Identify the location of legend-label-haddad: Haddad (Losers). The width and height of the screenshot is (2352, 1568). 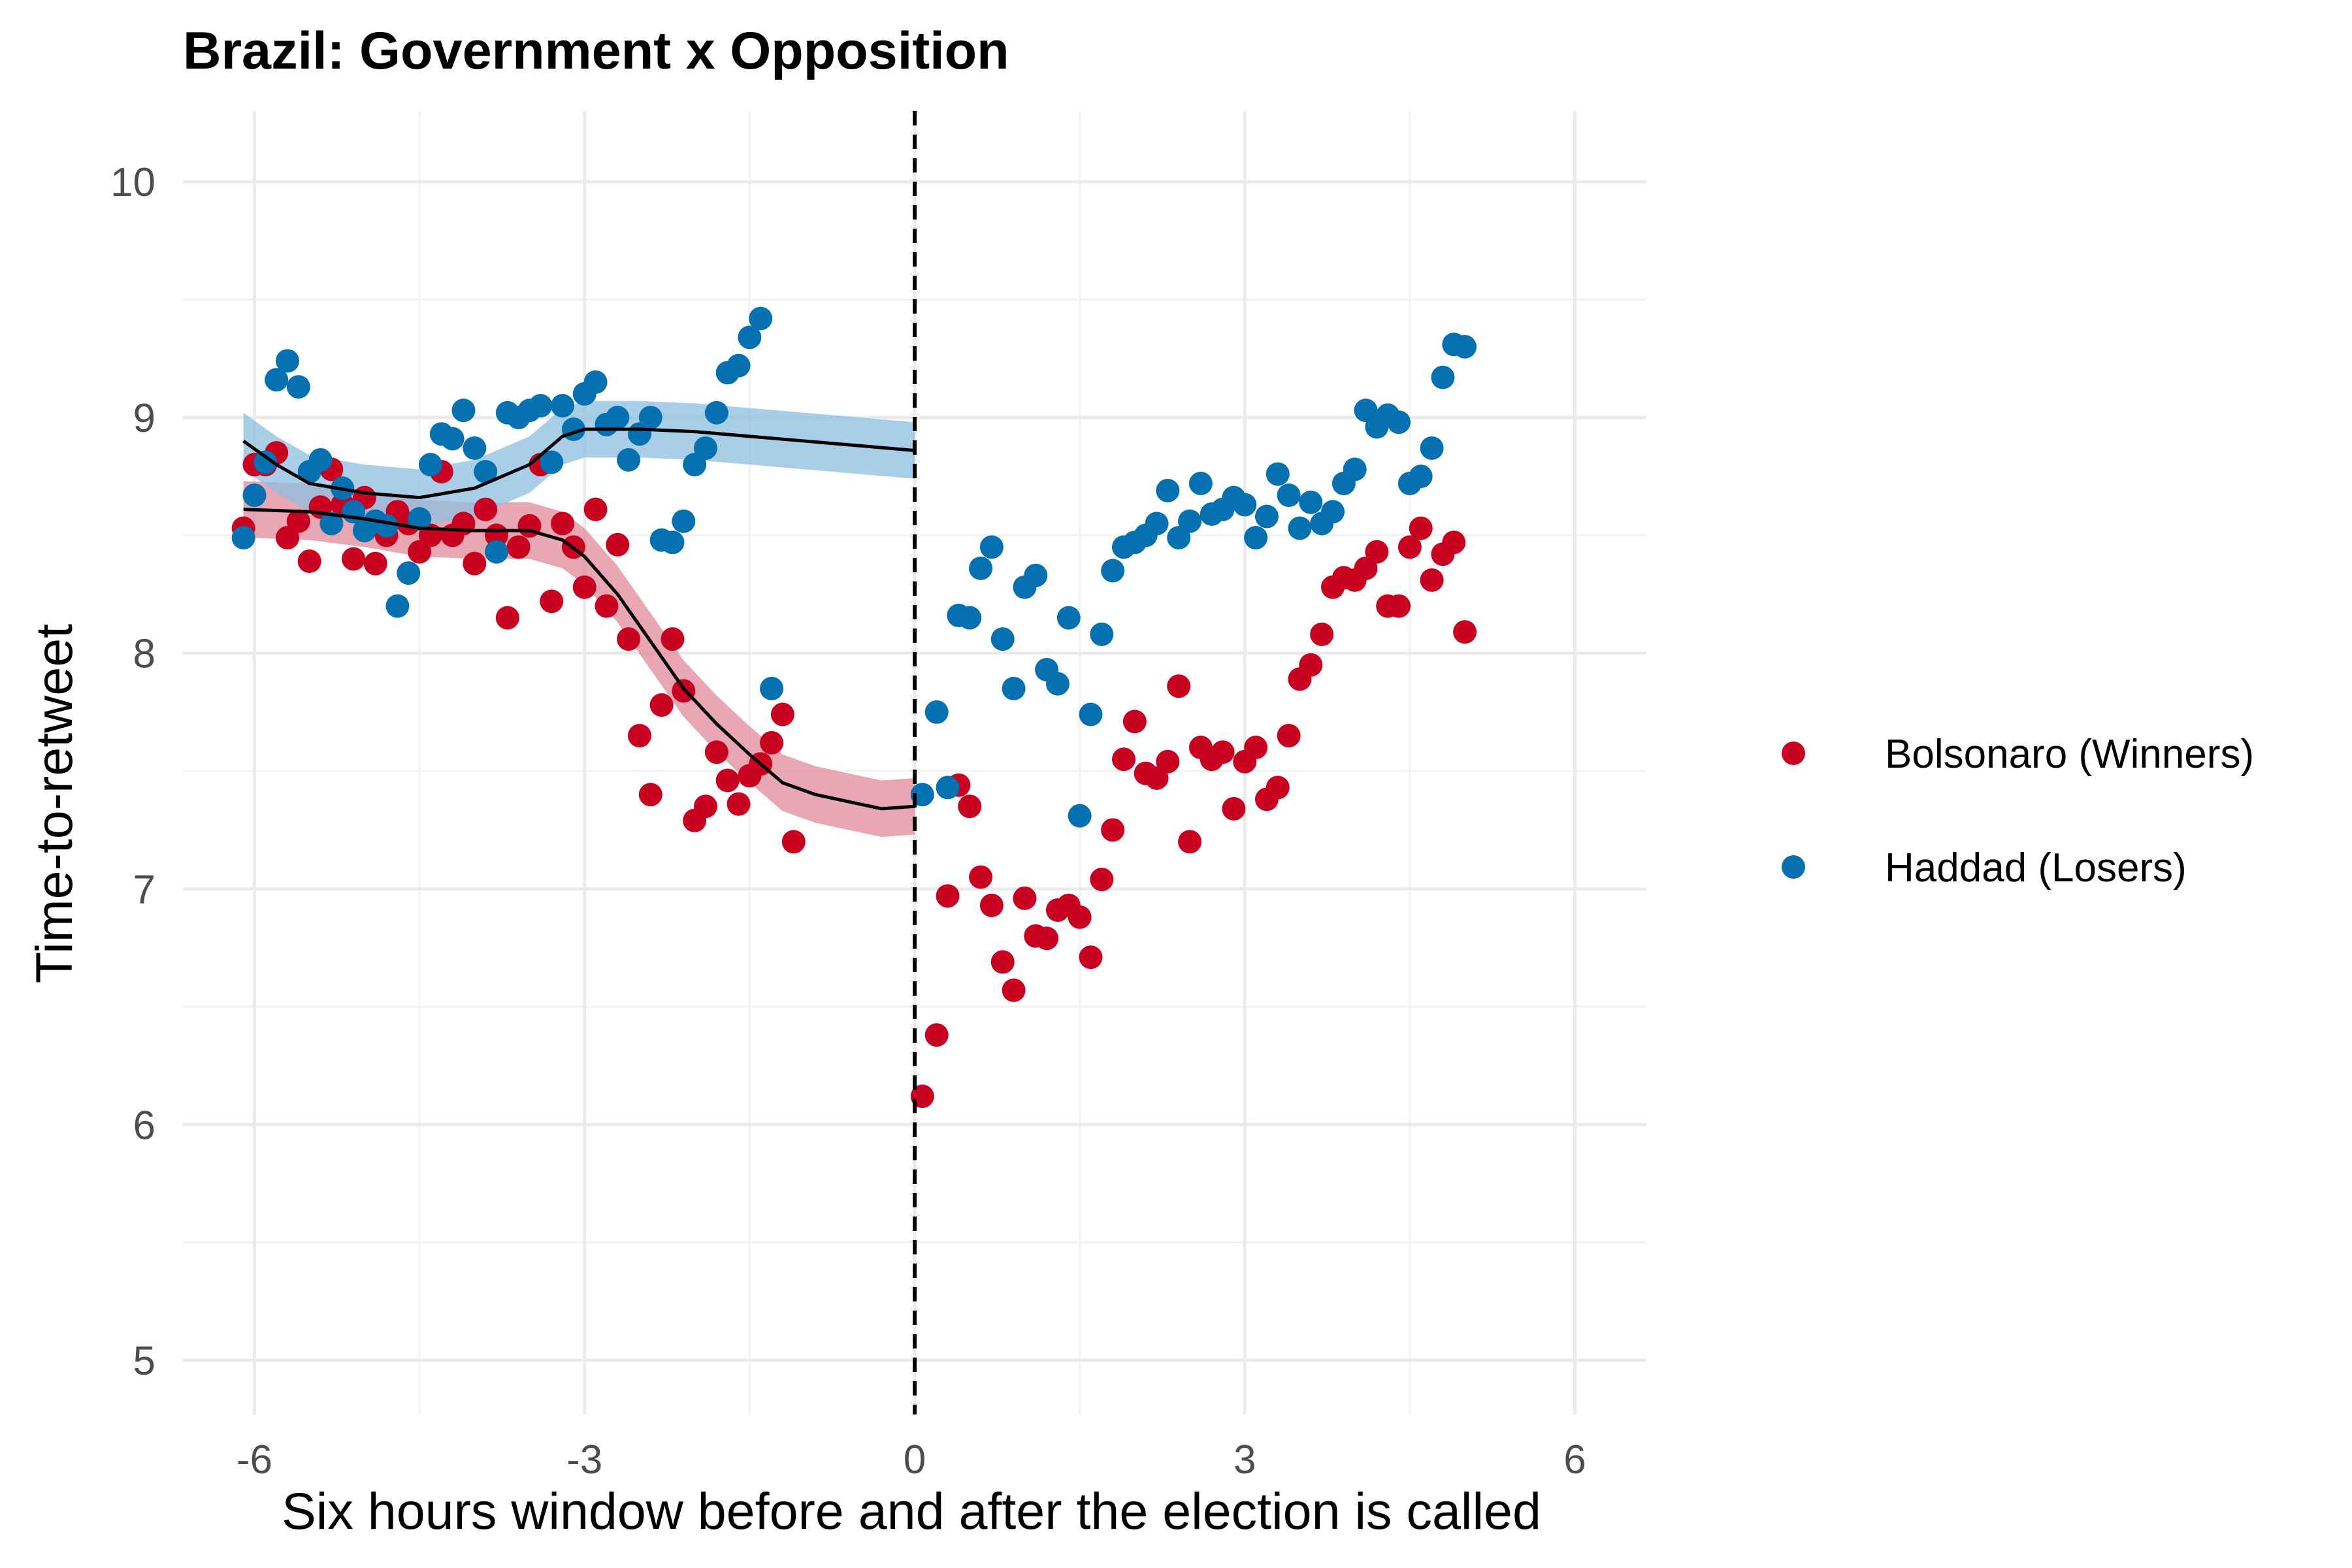
(2036, 867).